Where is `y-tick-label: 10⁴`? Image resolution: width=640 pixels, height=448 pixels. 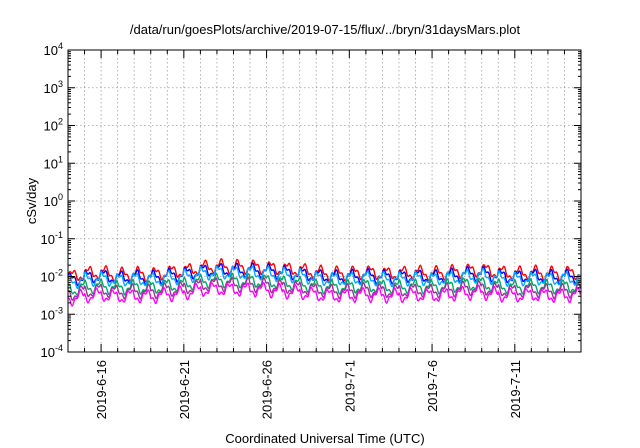
y-tick-label: 10⁴ is located at coordinates (53, 49).